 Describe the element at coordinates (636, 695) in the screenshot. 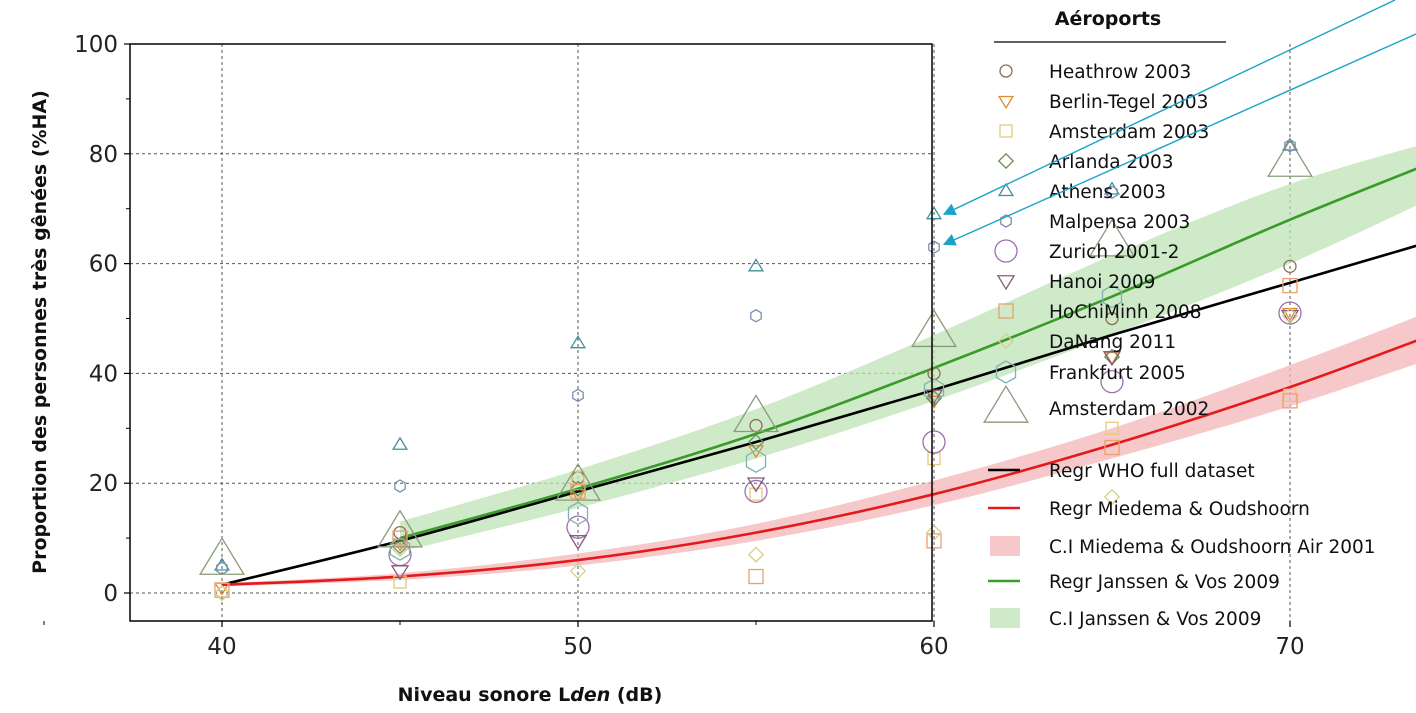

I see `x-axis-label-unit: (dB)` at that location.